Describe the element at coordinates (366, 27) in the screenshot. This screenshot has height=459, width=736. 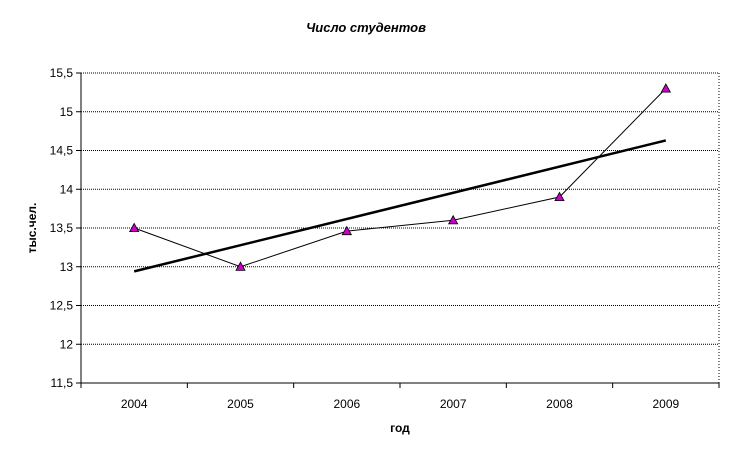
I see `chart-title: Число студентов` at that location.